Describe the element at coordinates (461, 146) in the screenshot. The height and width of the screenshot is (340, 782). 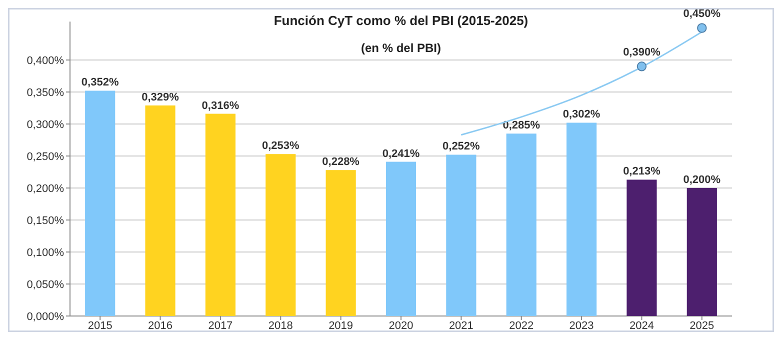
I see `data-label: 0,252%` at that location.